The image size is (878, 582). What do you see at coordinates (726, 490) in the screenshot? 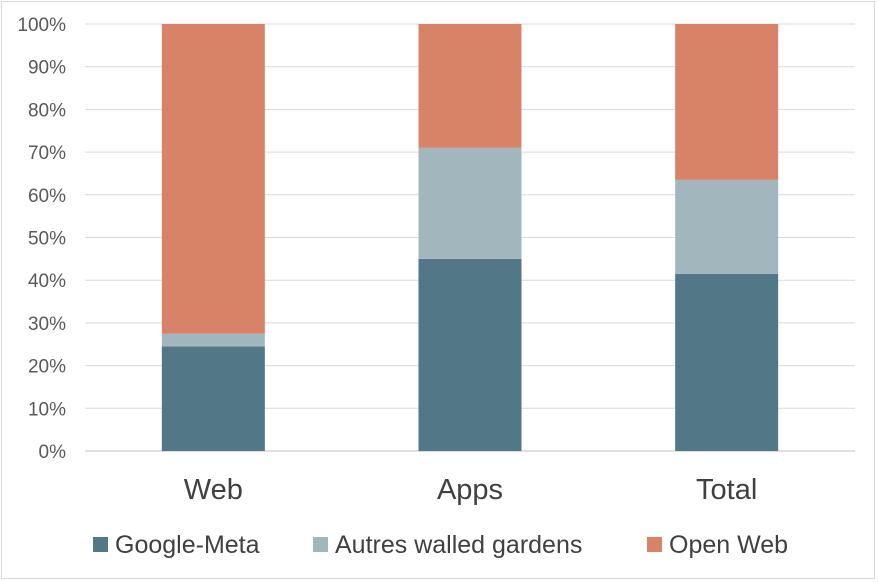
I see `x-category-label: Total` at bounding box center [726, 490].